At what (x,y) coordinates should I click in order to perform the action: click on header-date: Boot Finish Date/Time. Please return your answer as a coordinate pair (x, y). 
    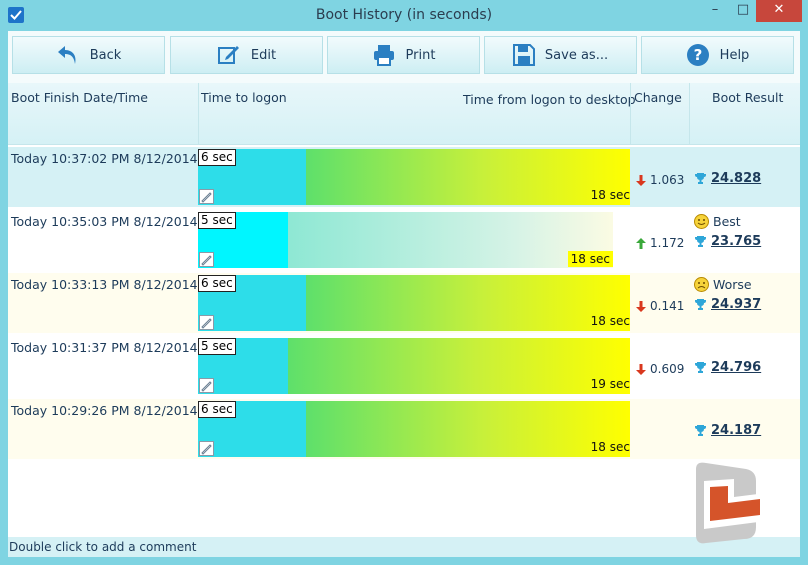
    Looking at the image, I should click on (79, 97).